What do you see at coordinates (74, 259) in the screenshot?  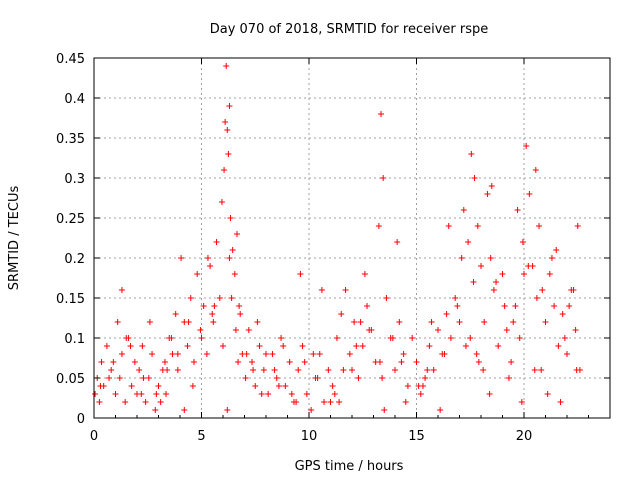 I see `y-tick-label: 0.2` at bounding box center [74, 259].